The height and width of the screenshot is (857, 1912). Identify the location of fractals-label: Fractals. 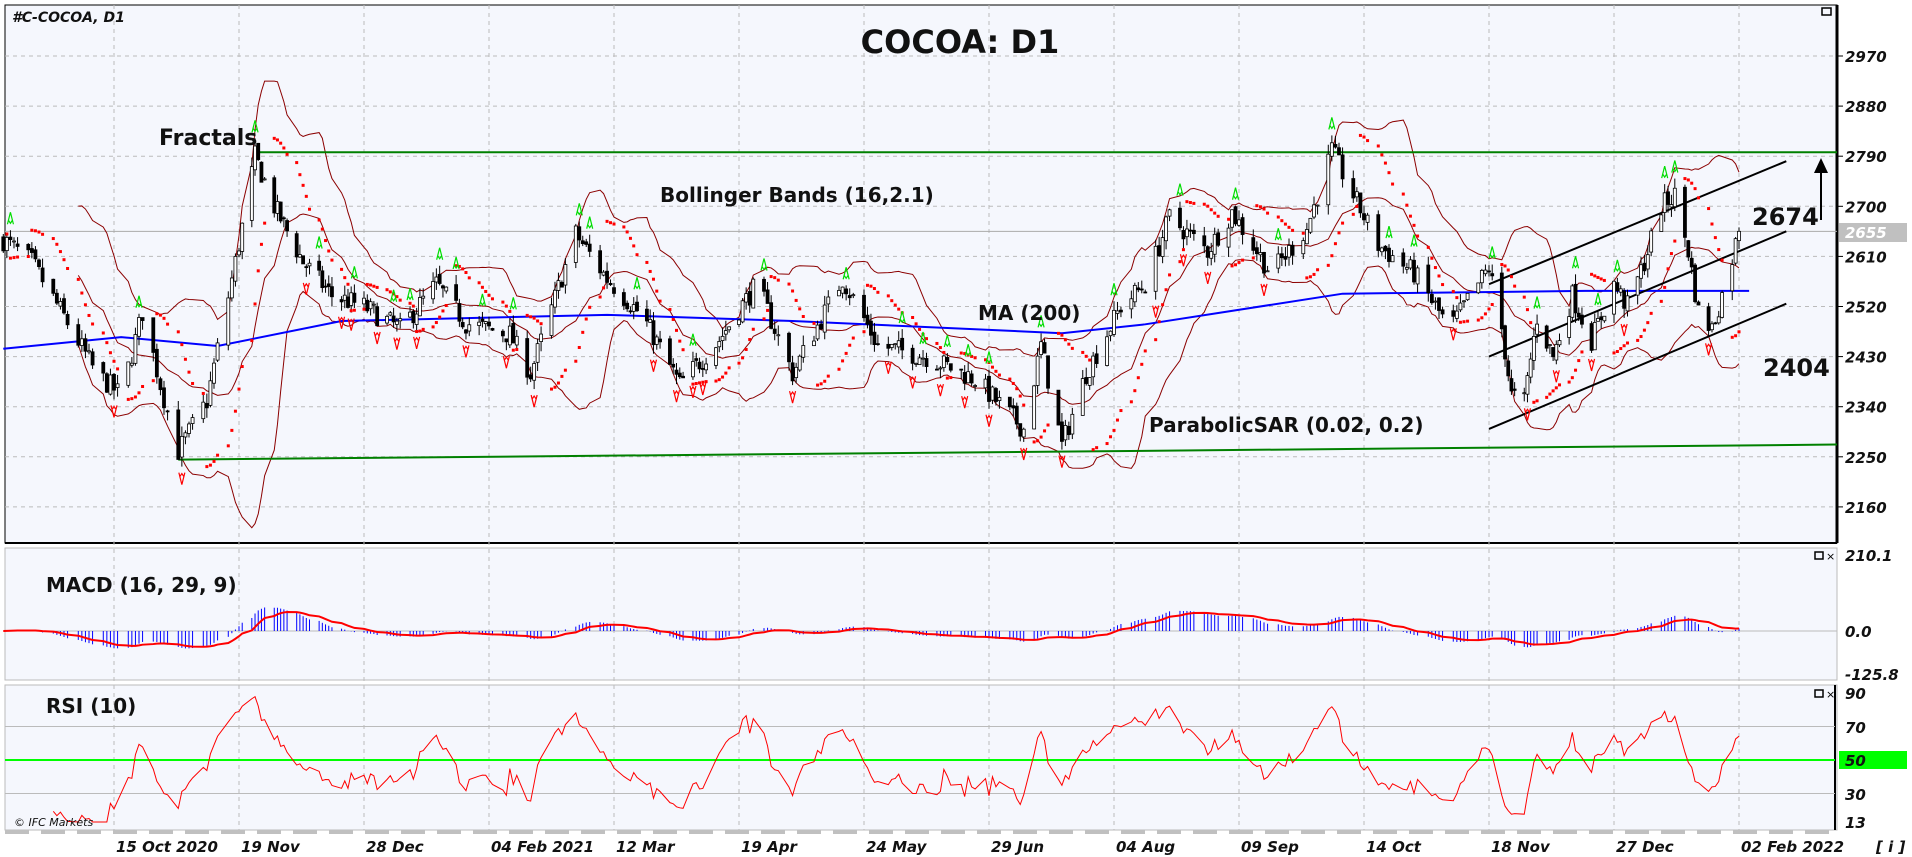
(208, 138).